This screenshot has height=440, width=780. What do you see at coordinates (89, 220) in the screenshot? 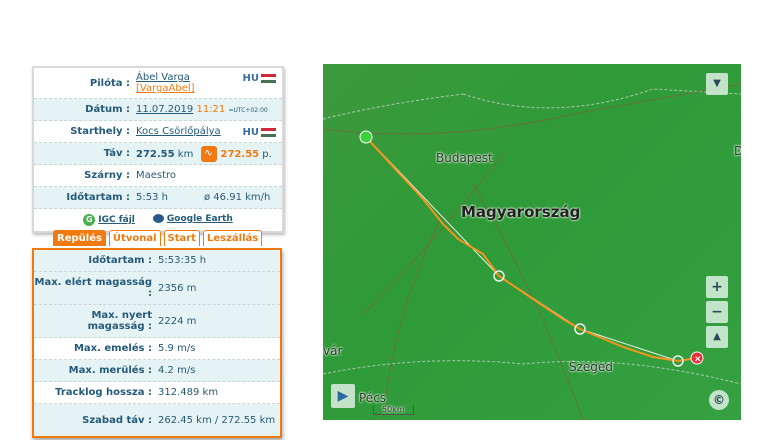
I see `igc-icon: G` at bounding box center [89, 220].